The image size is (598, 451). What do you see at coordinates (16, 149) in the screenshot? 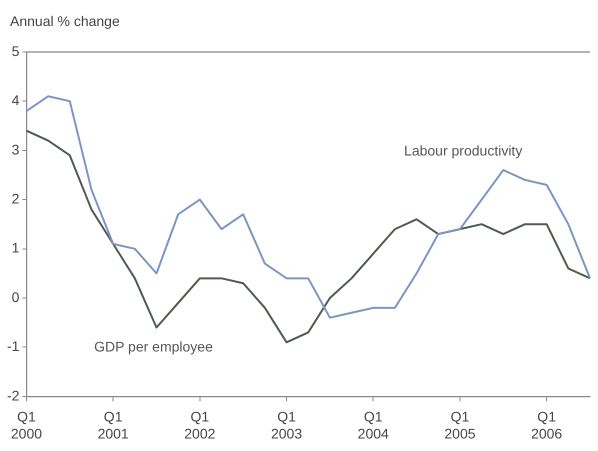
I see `y-tick-label: 3` at bounding box center [16, 149].